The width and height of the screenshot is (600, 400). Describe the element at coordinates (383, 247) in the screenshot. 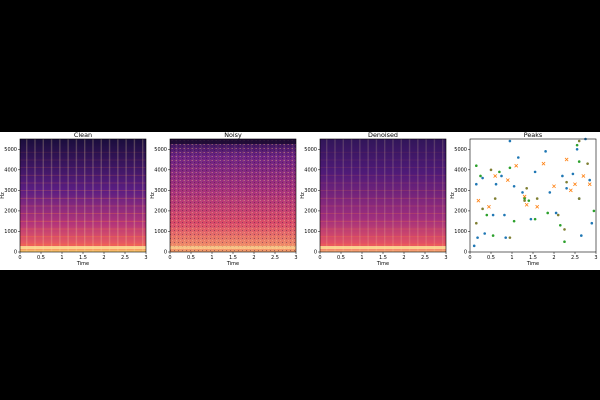

I see `low-frequency-band` at that location.